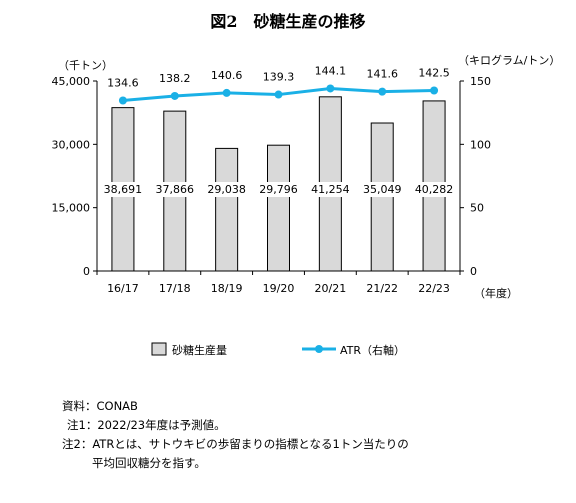 This screenshot has height=503, width=576. What do you see at coordinates (100, 406) in the screenshot?
I see `source-note: 資料：CONAB` at bounding box center [100, 406].